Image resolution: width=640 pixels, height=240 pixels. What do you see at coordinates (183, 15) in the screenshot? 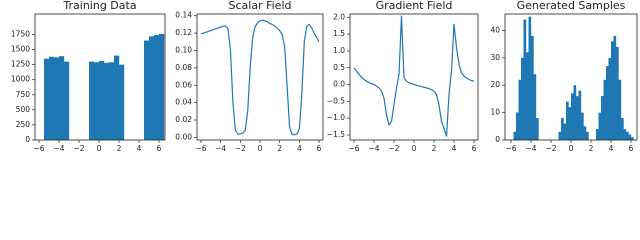
I see `y-tick-label: 0.14` at bounding box center [183, 15].